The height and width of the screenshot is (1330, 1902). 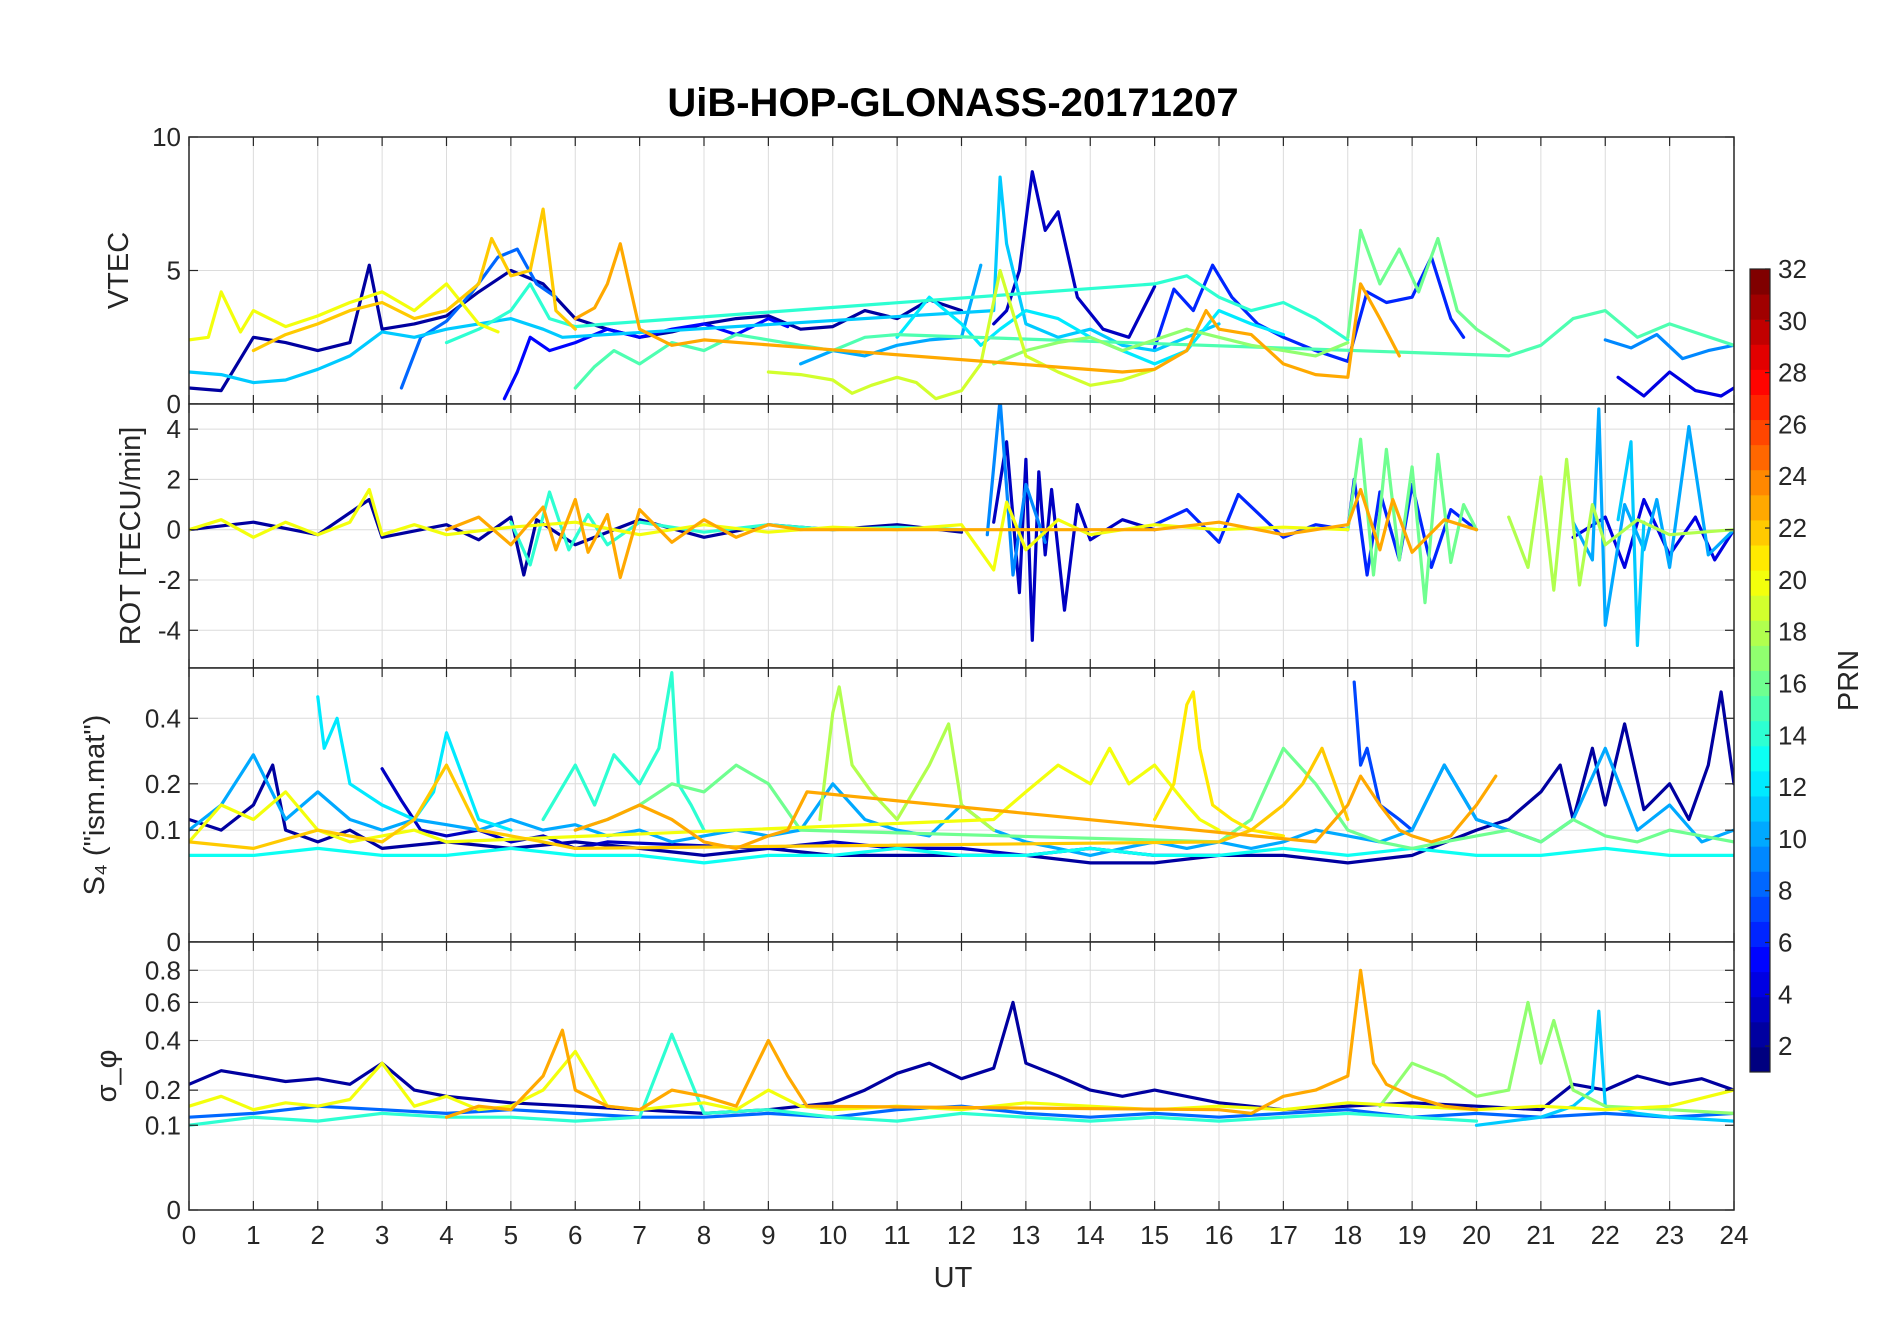 I want to click on x-tick-label: 14, so click(x=1090, y=1235).